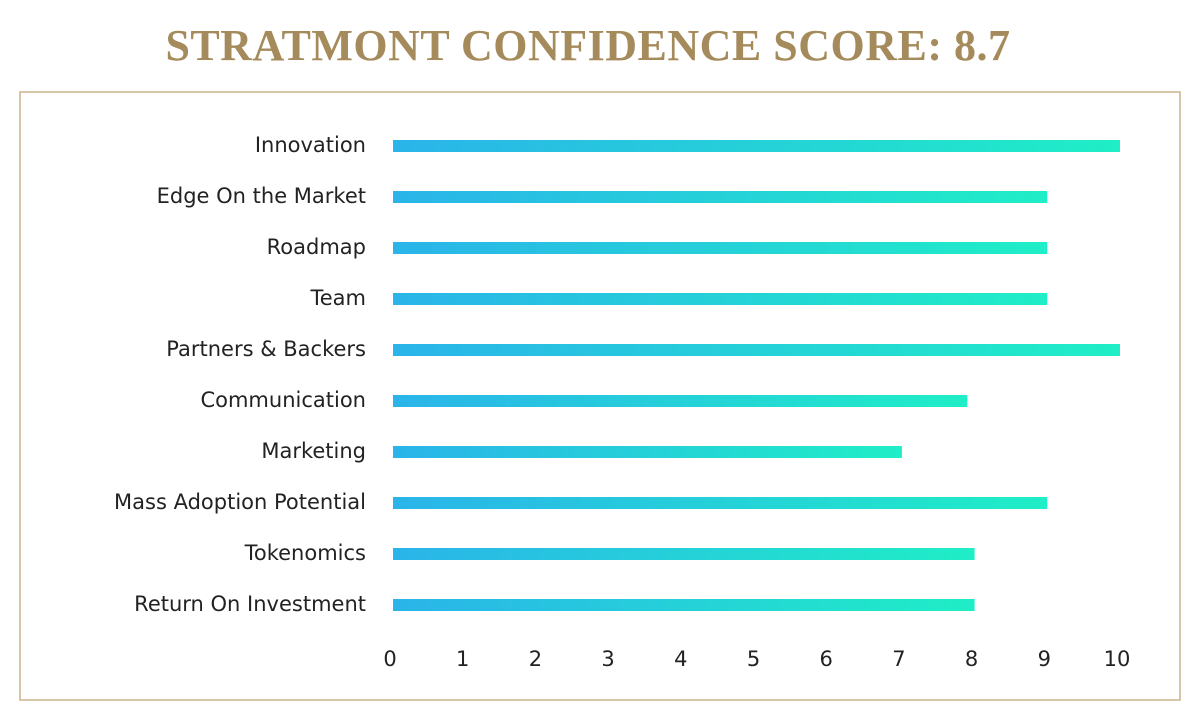 Image resolution: width=1200 pixels, height=721 pixels. I want to click on x-tick-label: 7, so click(898, 659).